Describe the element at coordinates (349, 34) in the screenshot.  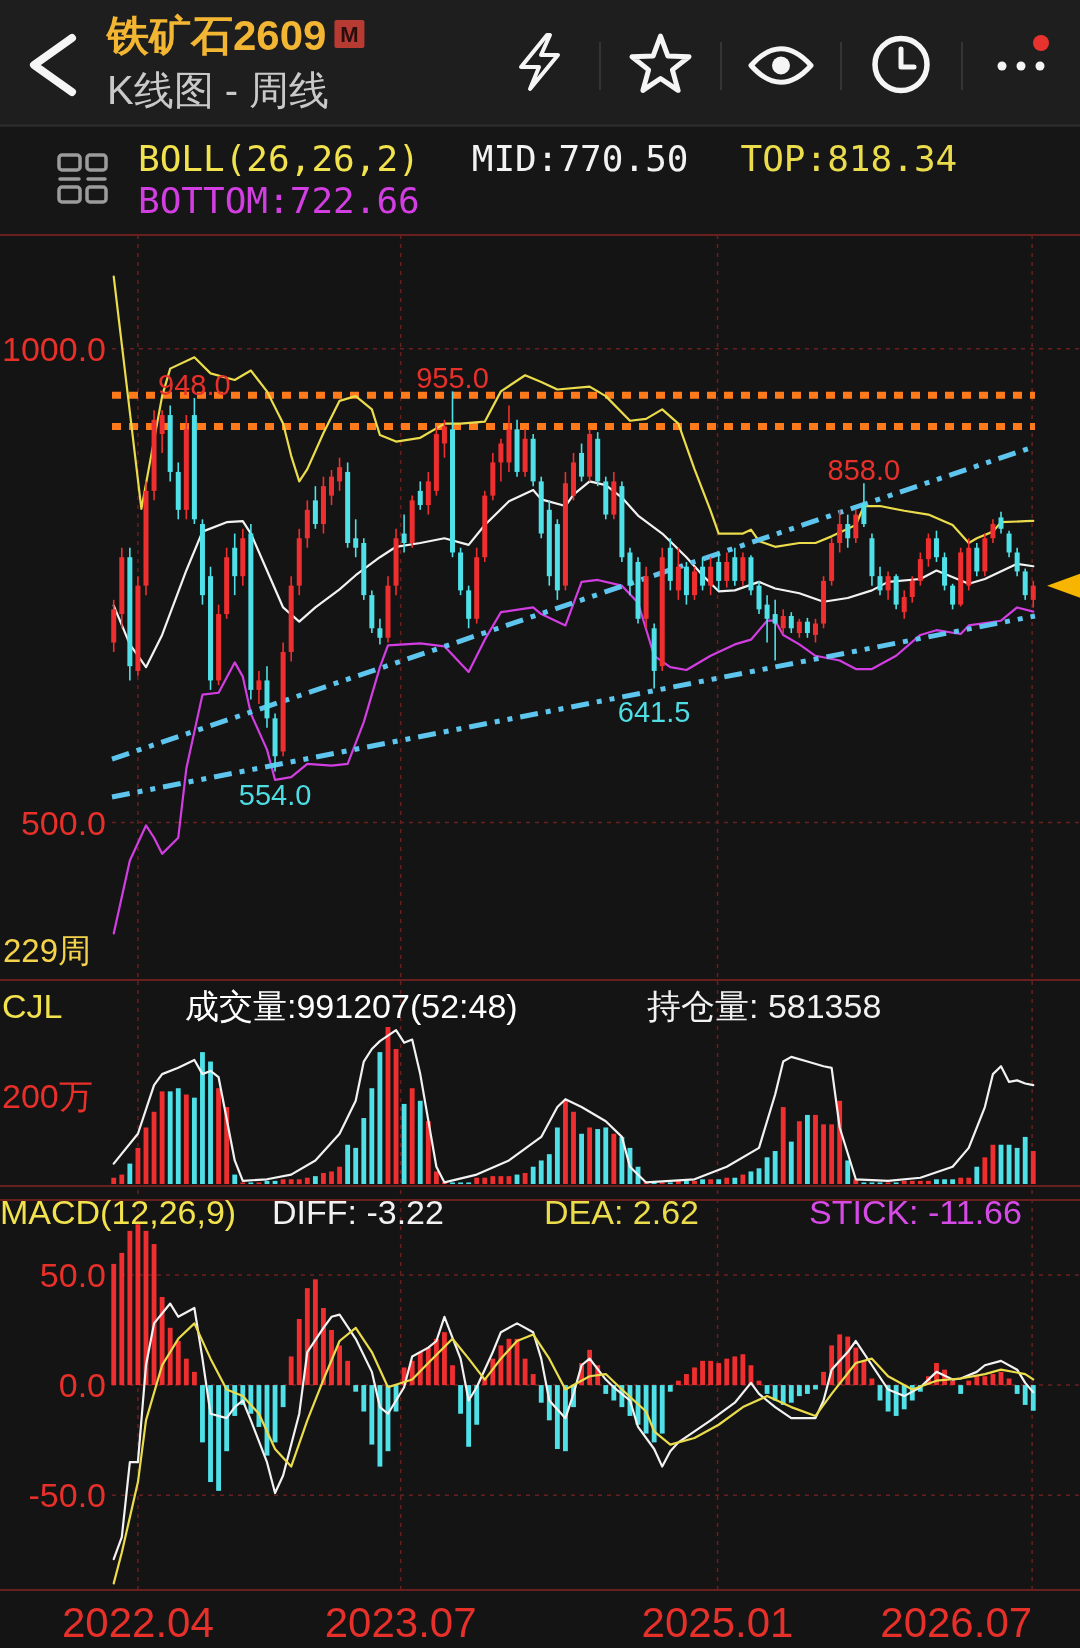
I see `text: M` at that location.